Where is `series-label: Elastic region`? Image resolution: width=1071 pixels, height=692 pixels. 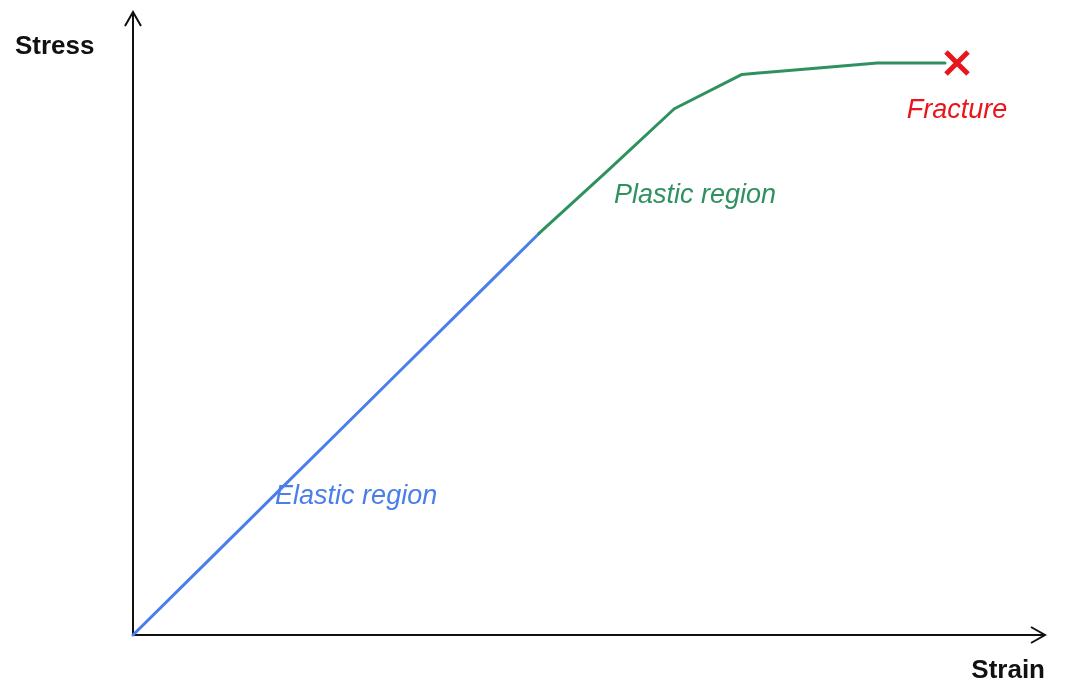 series-label: Elastic region is located at coordinates (356, 495).